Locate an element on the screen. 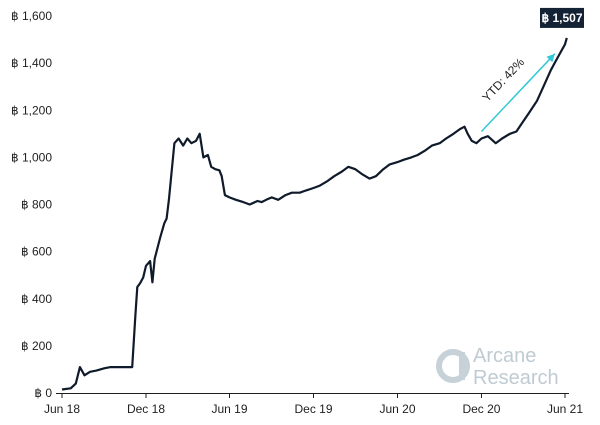 Image resolution: width=600 pixels, height=425 pixels. end-value-label: ฿ 1,507 is located at coordinates (562, 18).